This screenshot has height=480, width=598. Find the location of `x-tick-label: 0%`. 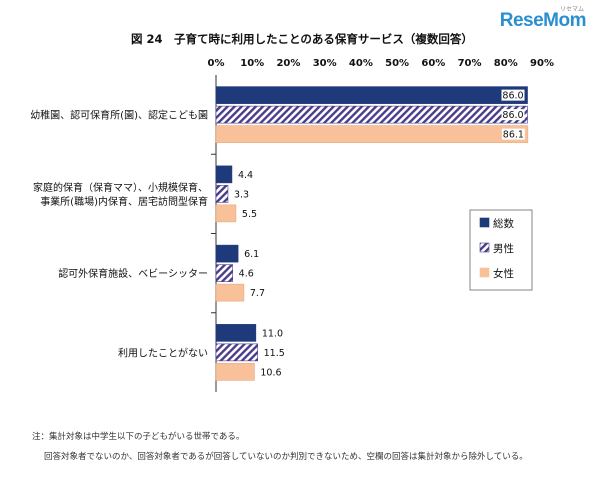

x-tick-label: 0% is located at coordinates (216, 63).